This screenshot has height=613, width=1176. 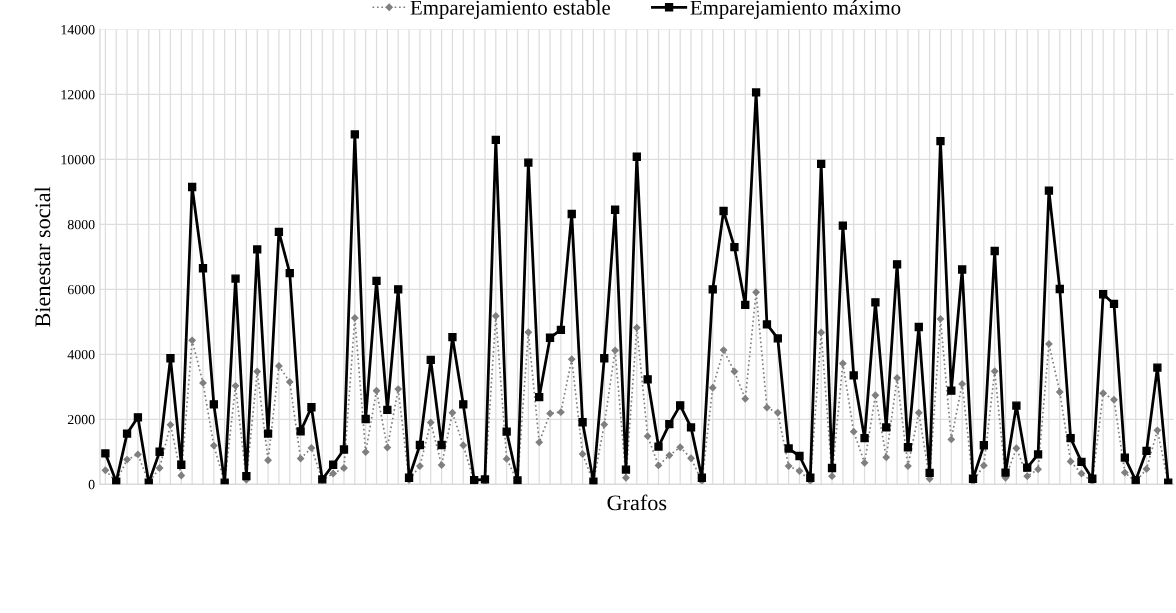 I want to click on y-axis-title: Bienestar social, so click(x=42, y=256).